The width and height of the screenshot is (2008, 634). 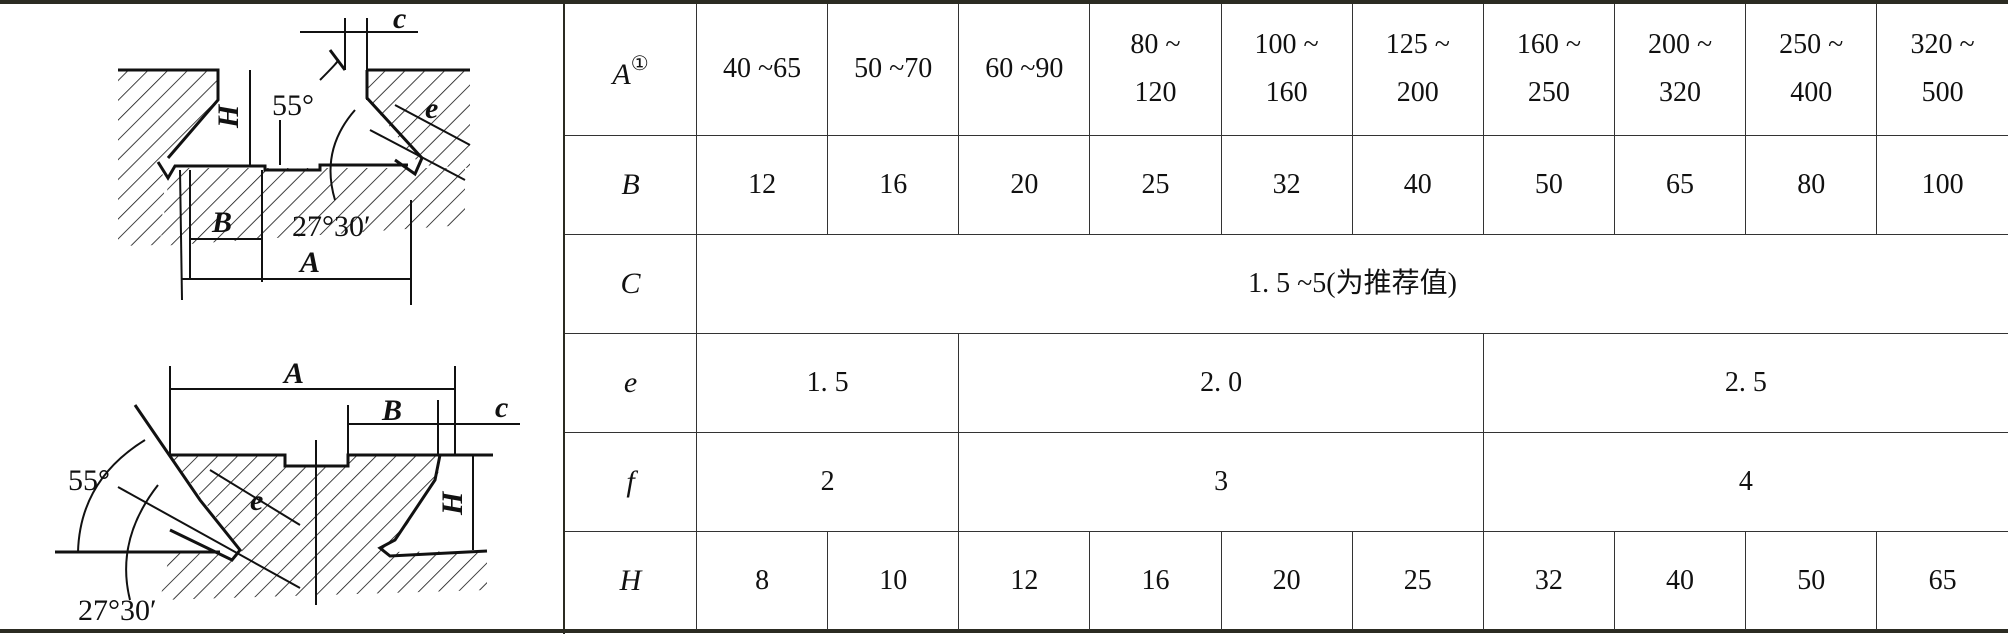 What do you see at coordinates (1811, 184) in the screenshot?
I see `cell: 80` at bounding box center [1811, 184].